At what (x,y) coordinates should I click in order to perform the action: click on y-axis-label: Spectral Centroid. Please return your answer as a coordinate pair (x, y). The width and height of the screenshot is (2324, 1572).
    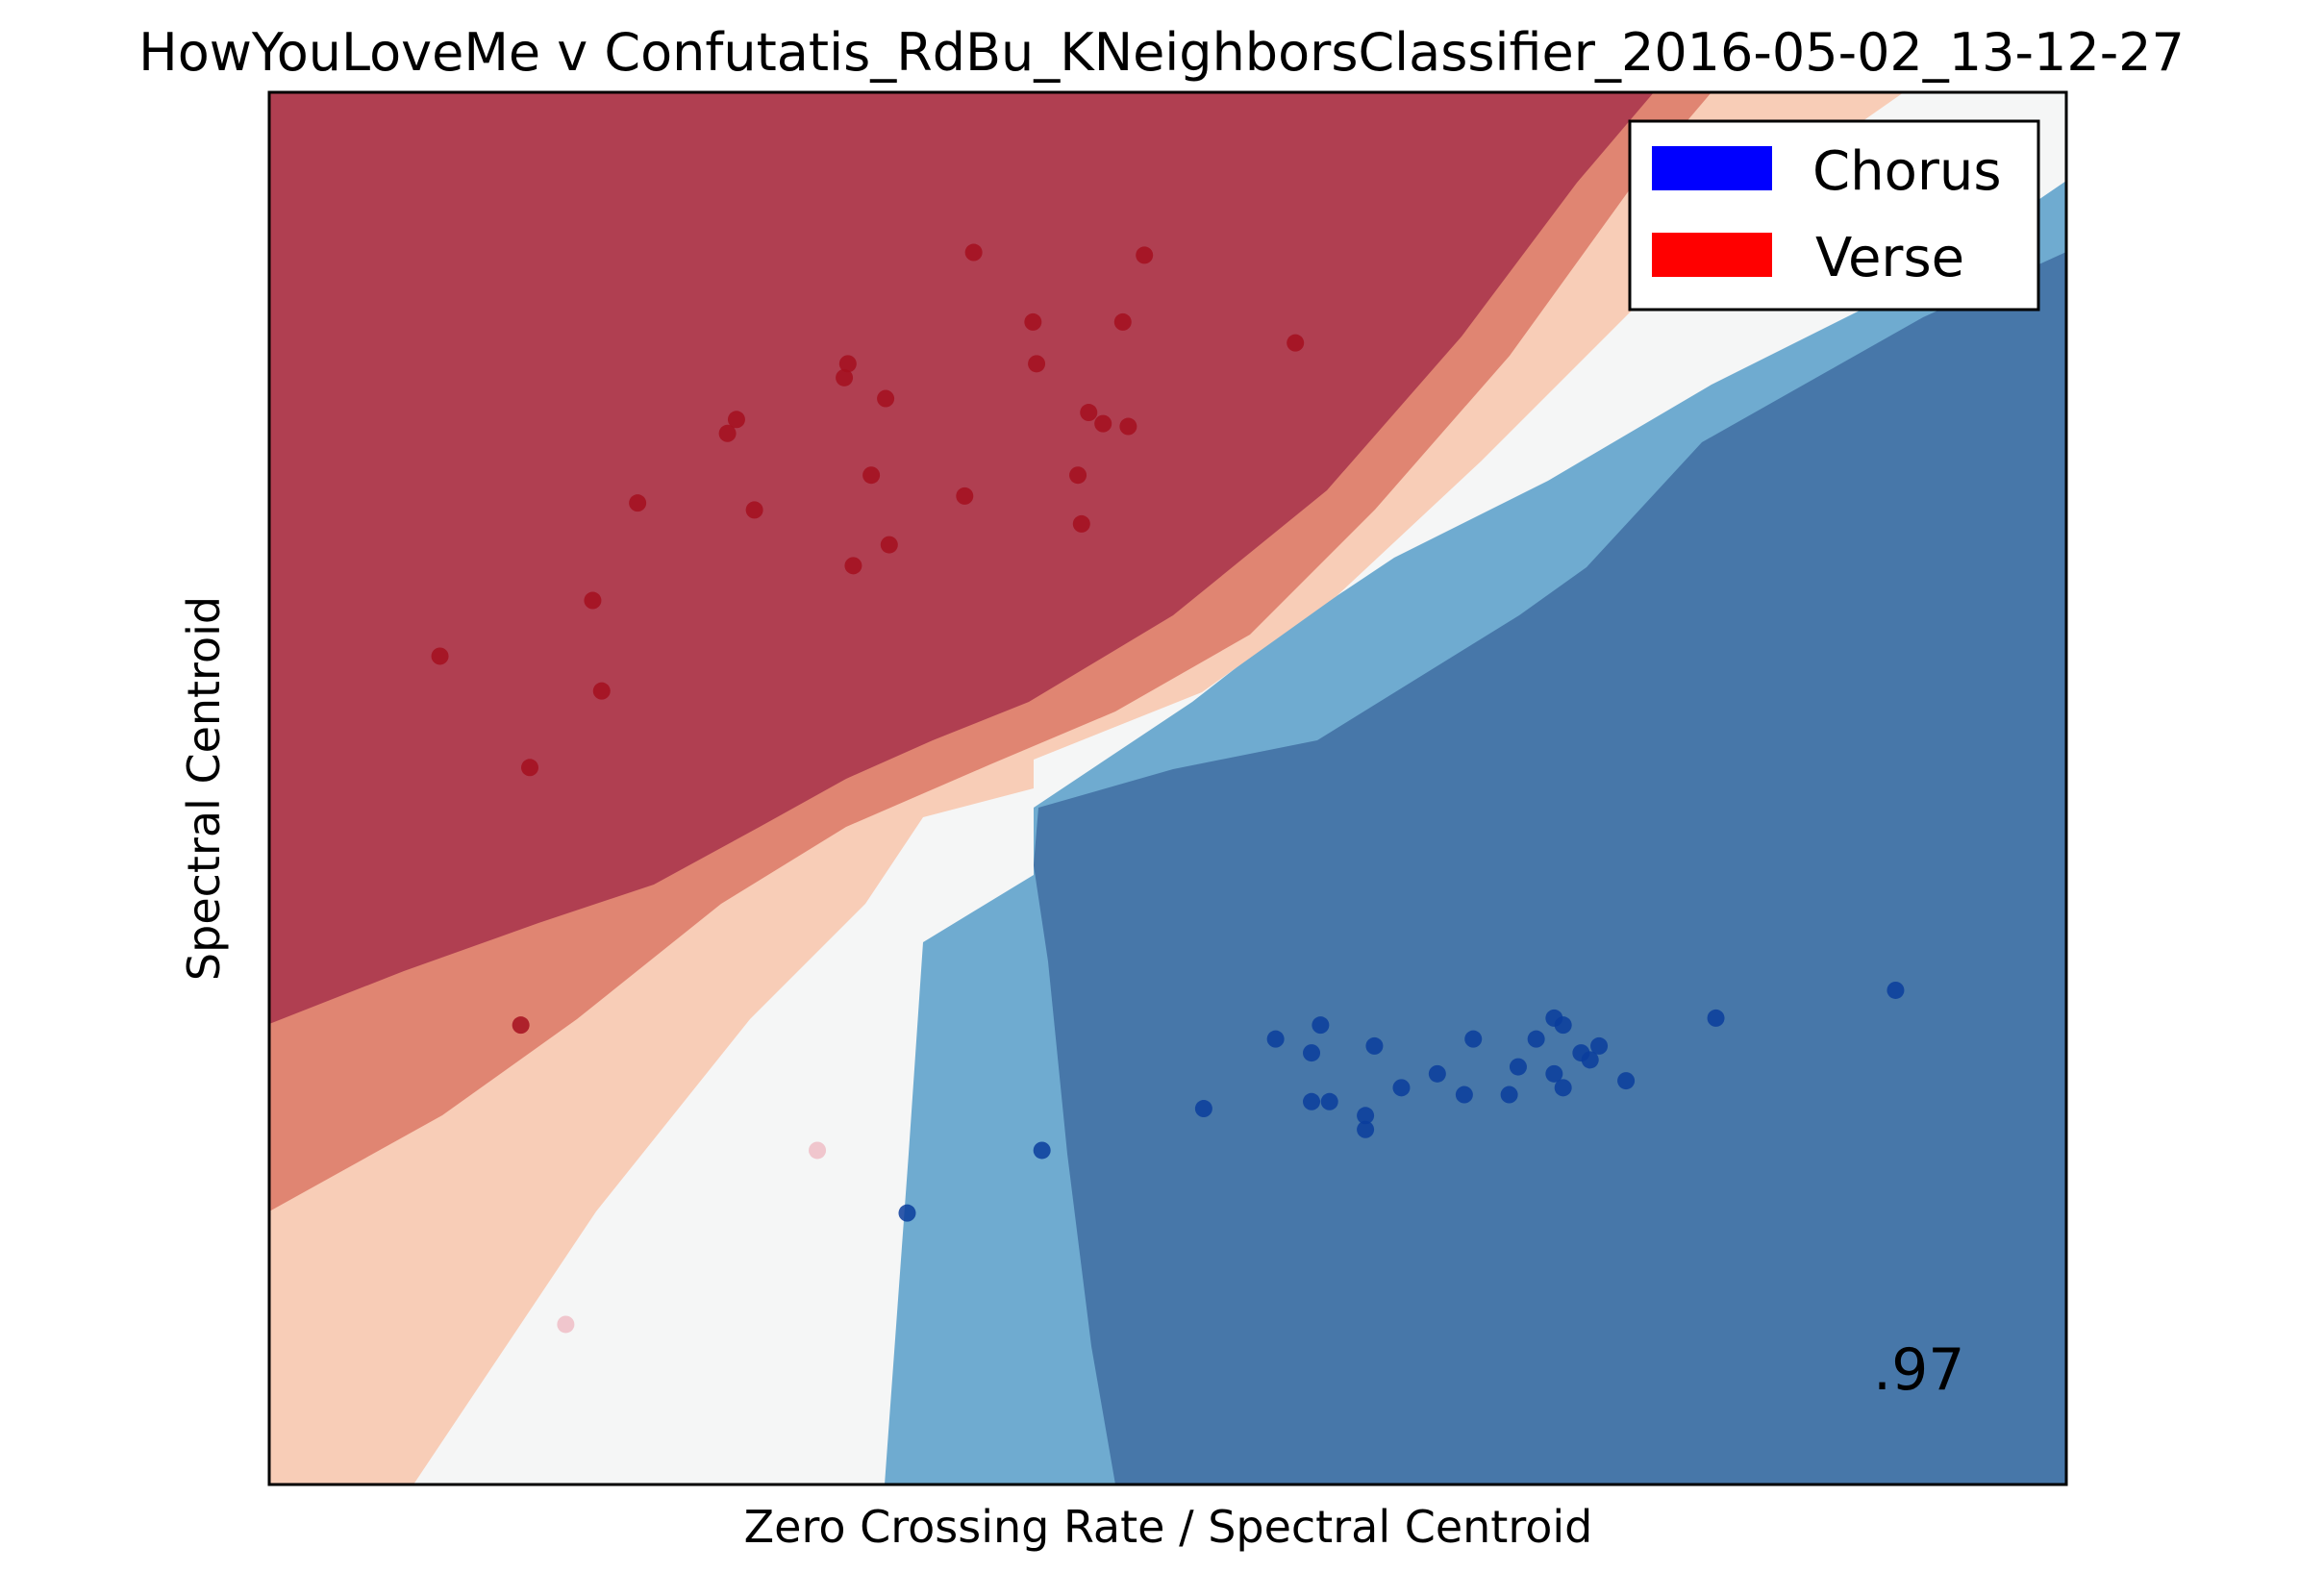
    Looking at the image, I should click on (204, 789).